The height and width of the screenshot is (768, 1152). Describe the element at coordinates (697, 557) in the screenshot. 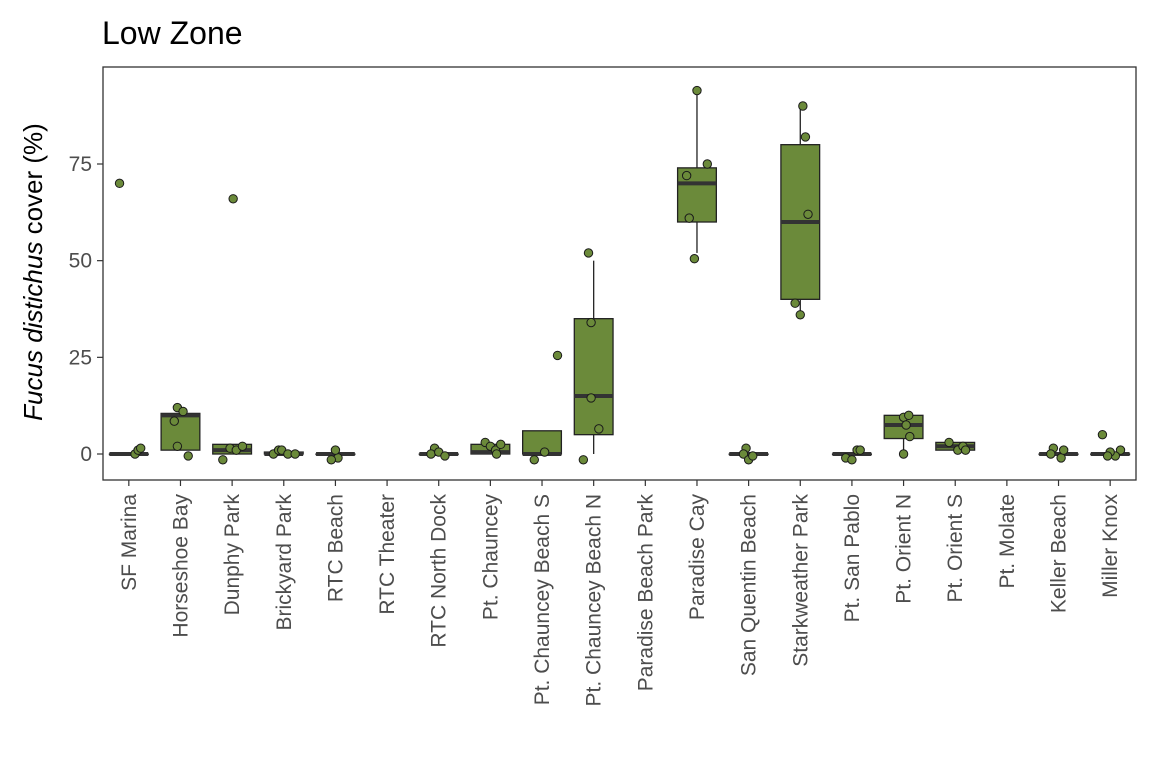

I see `x-tick-label: Paradise Cay` at that location.